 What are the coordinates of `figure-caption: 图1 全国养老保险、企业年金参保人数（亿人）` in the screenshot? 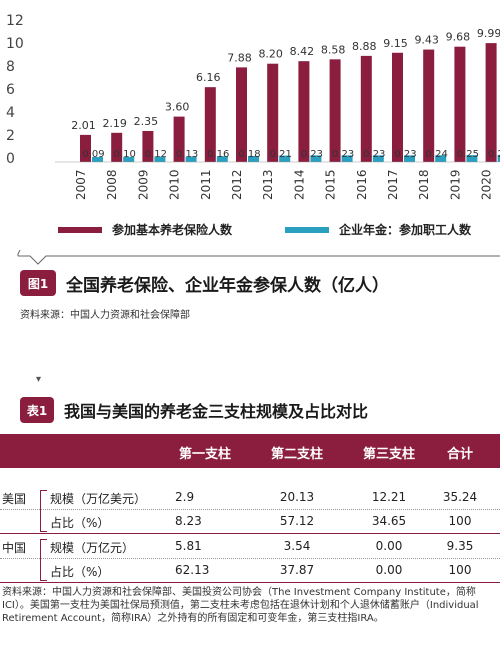 It's located at (204, 283).